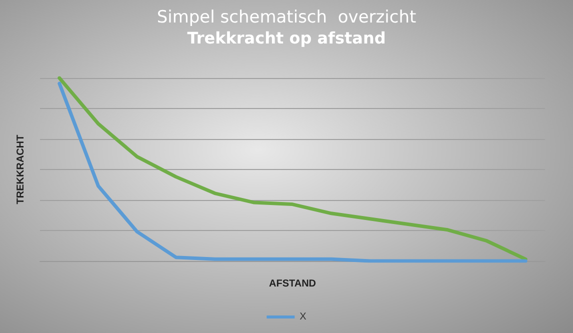 This screenshot has height=333, width=573. Describe the element at coordinates (21, 169) in the screenshot. I see `y-axis-title: TREKKRACHT` at that location.